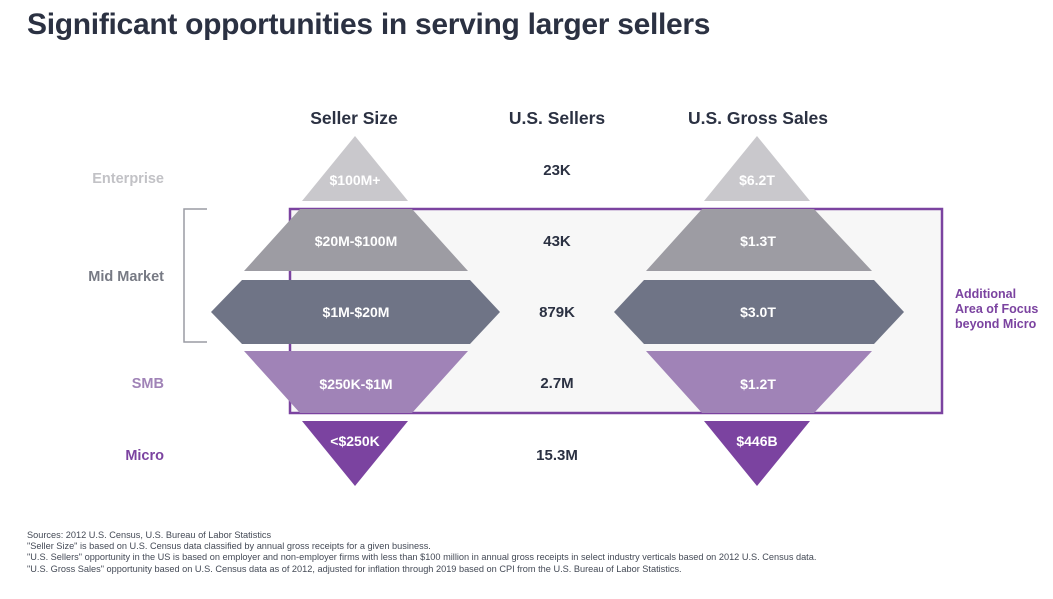 Image resolution: width=1053 pixels, height=599 pixels. I want to click on shape-seller-smb, so click(356, 382).